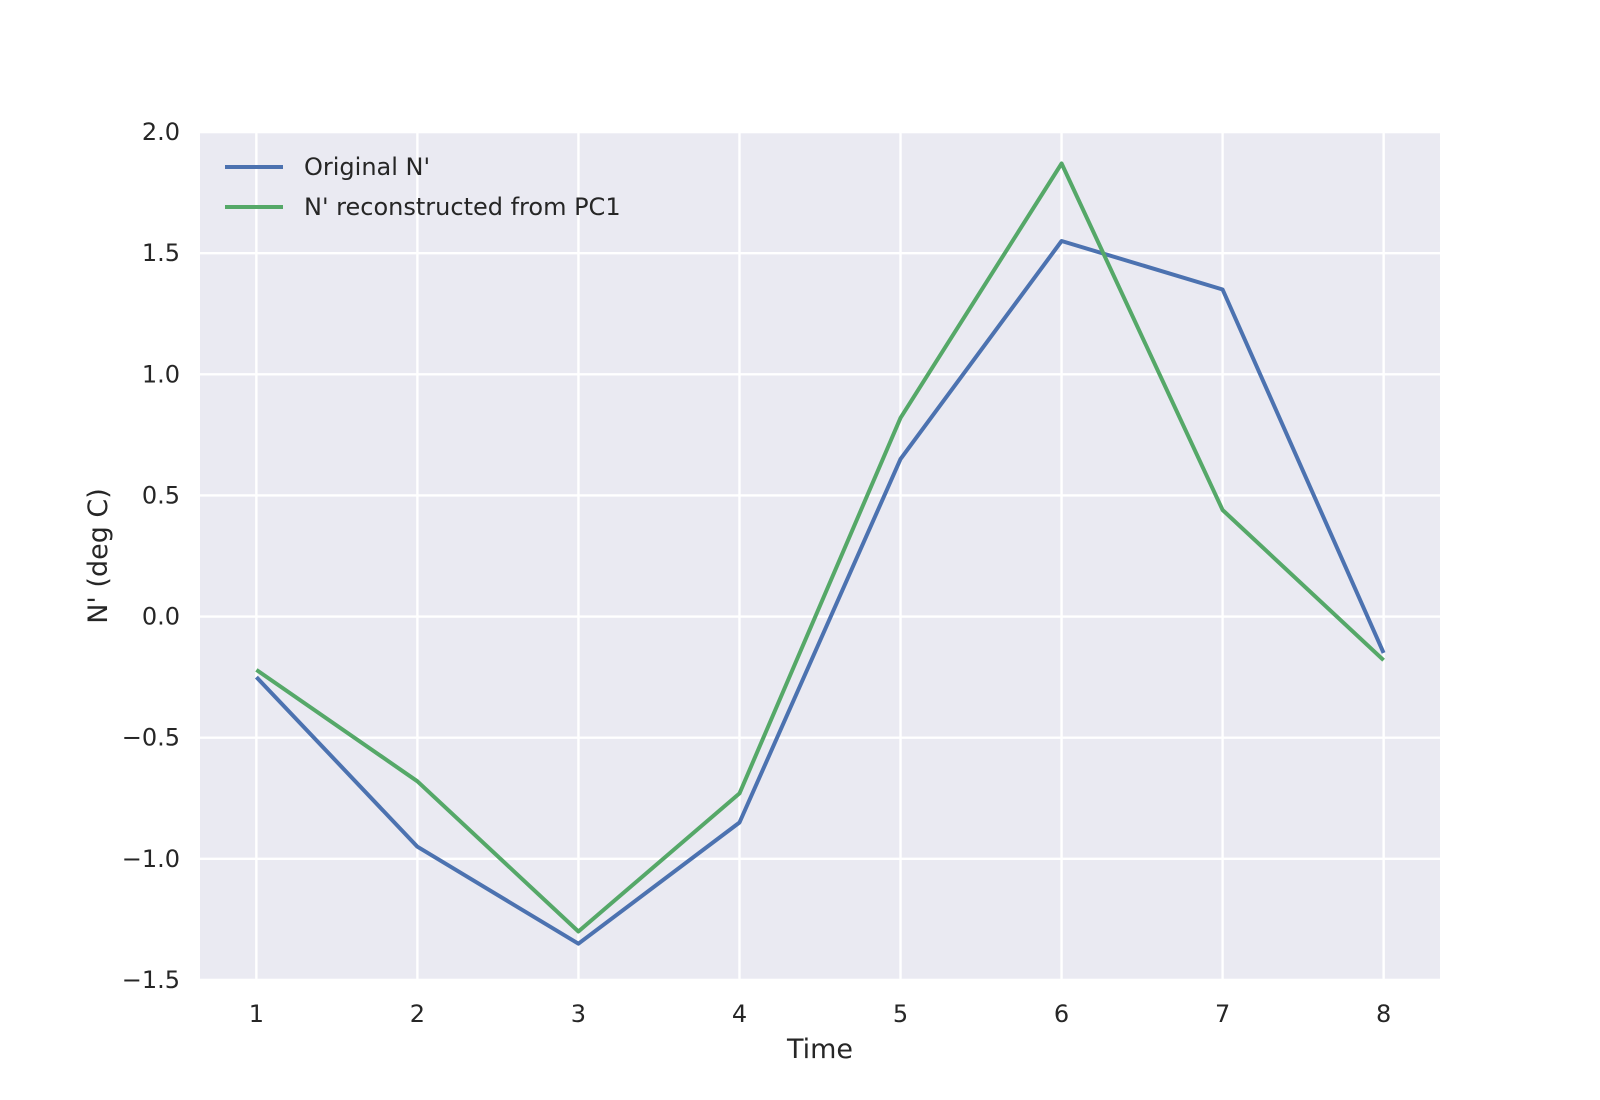 This screenshot has width=1600, height=1100. Describe the element at coordinates (900, 1014) in the screenshot. I see `x-tick-label: 5` at that location.